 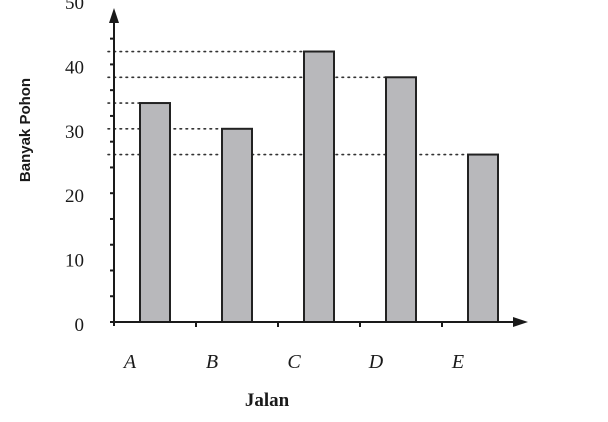 What do you see at coordinates (483, 238) in the screenshot?
I see `bar-e` at bounding box center [483, 238].